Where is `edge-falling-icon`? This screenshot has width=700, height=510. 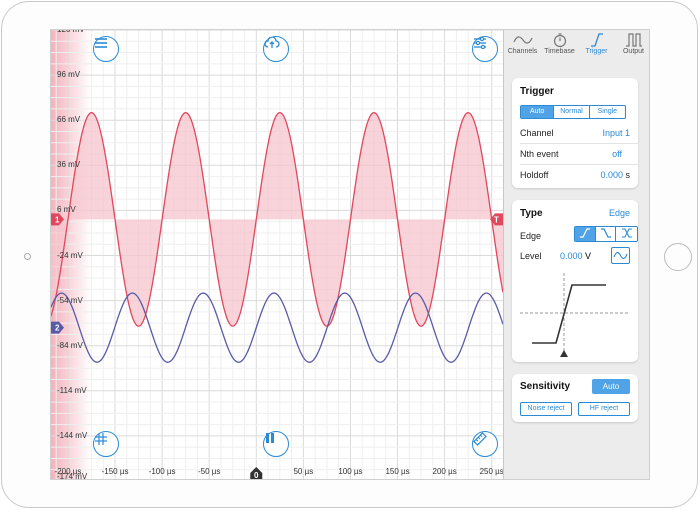
edge-falling-icon is located at coordinates (606, 234).